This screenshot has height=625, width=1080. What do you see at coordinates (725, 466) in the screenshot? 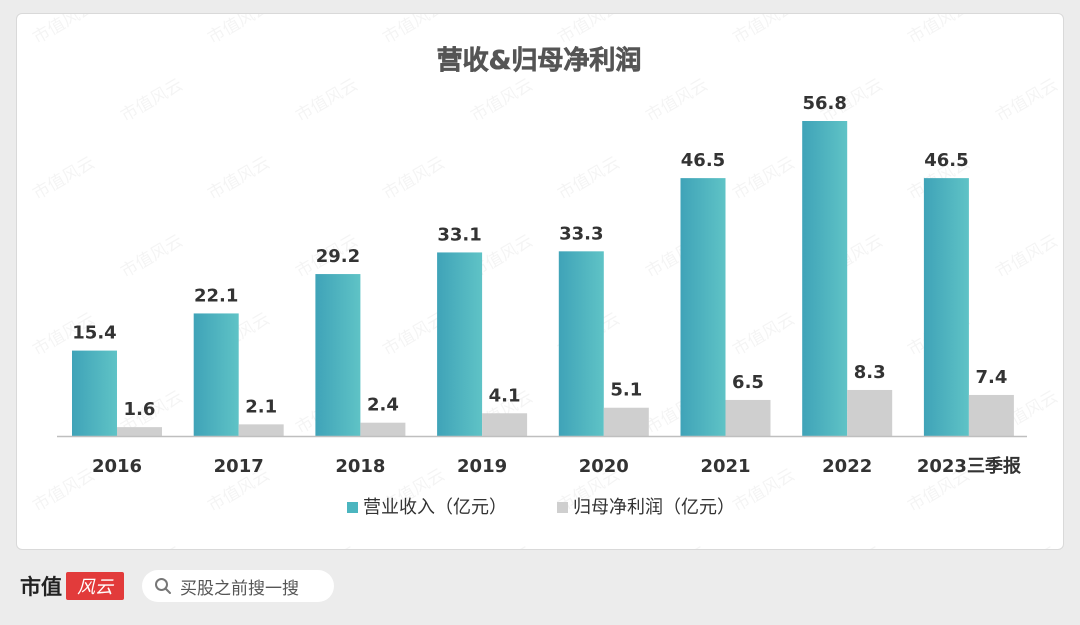
I see `x-tick-label: 2021` at bounding box center [725, 466].